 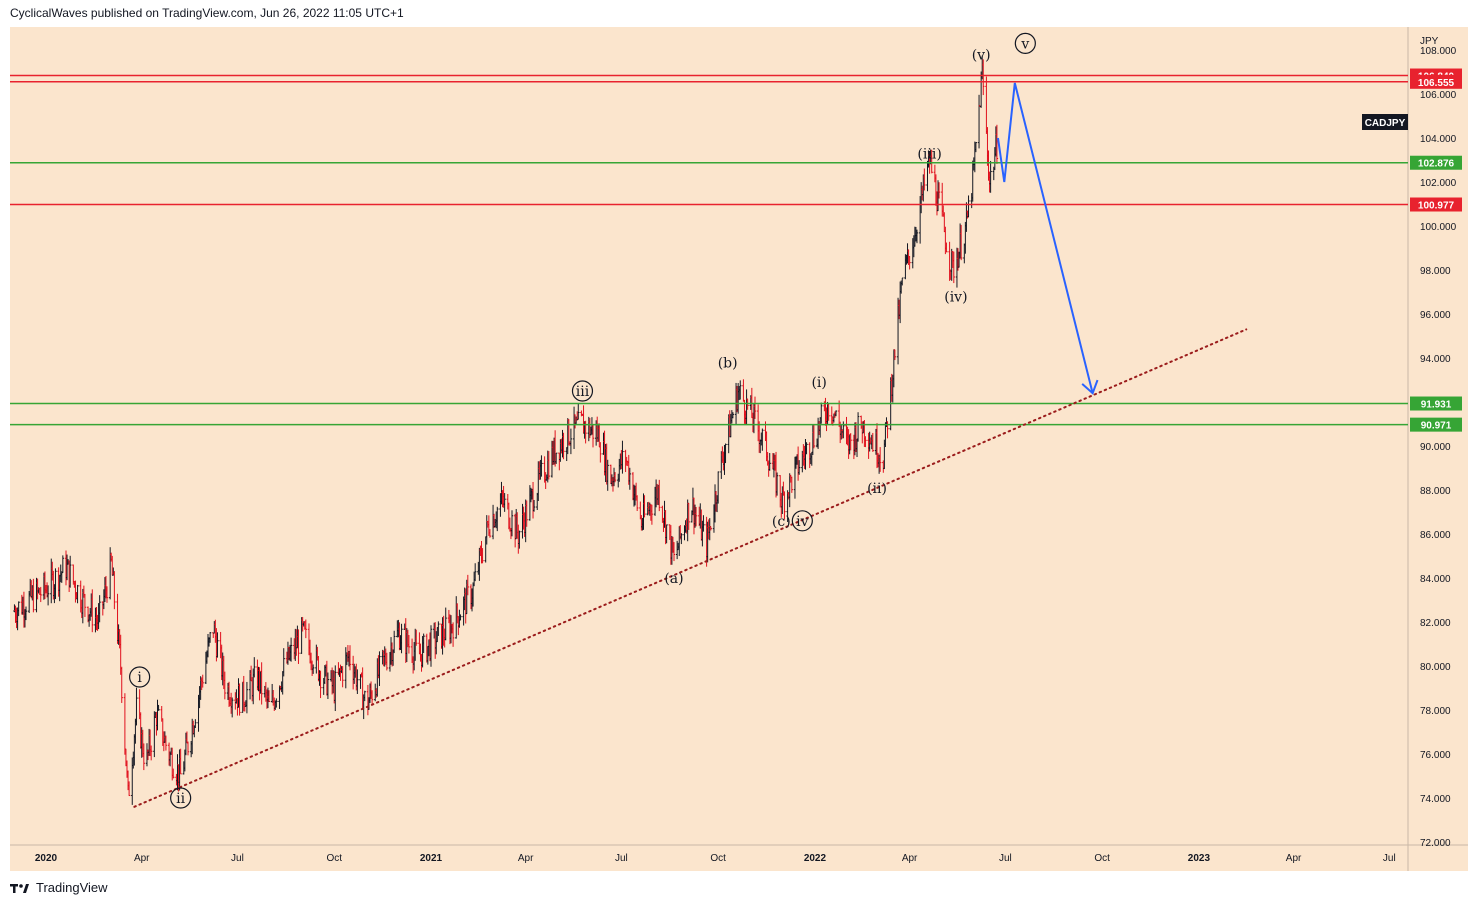 What do you see at coordinates (1435, 799) in the screenshot?
I see `y-tick-label: 74.000` at bounding box center [1435, 799].